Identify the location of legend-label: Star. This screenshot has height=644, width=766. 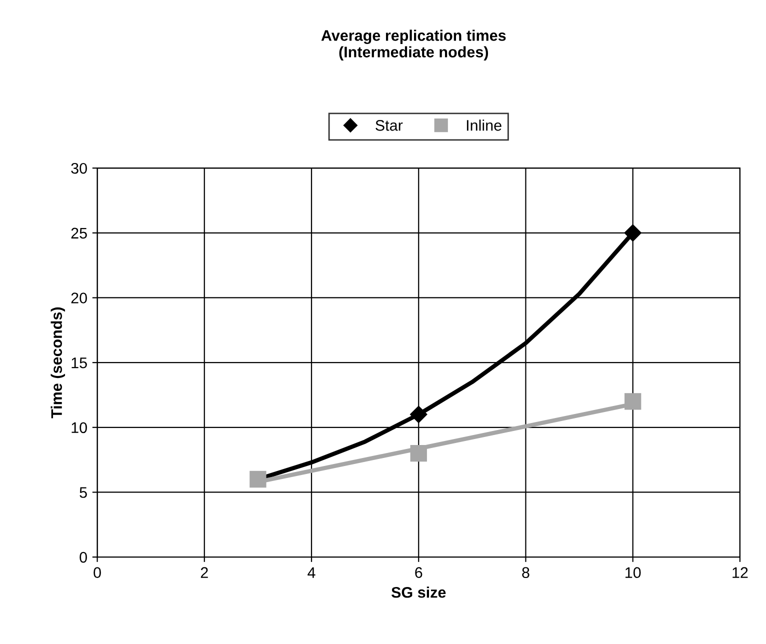
(389, 125).